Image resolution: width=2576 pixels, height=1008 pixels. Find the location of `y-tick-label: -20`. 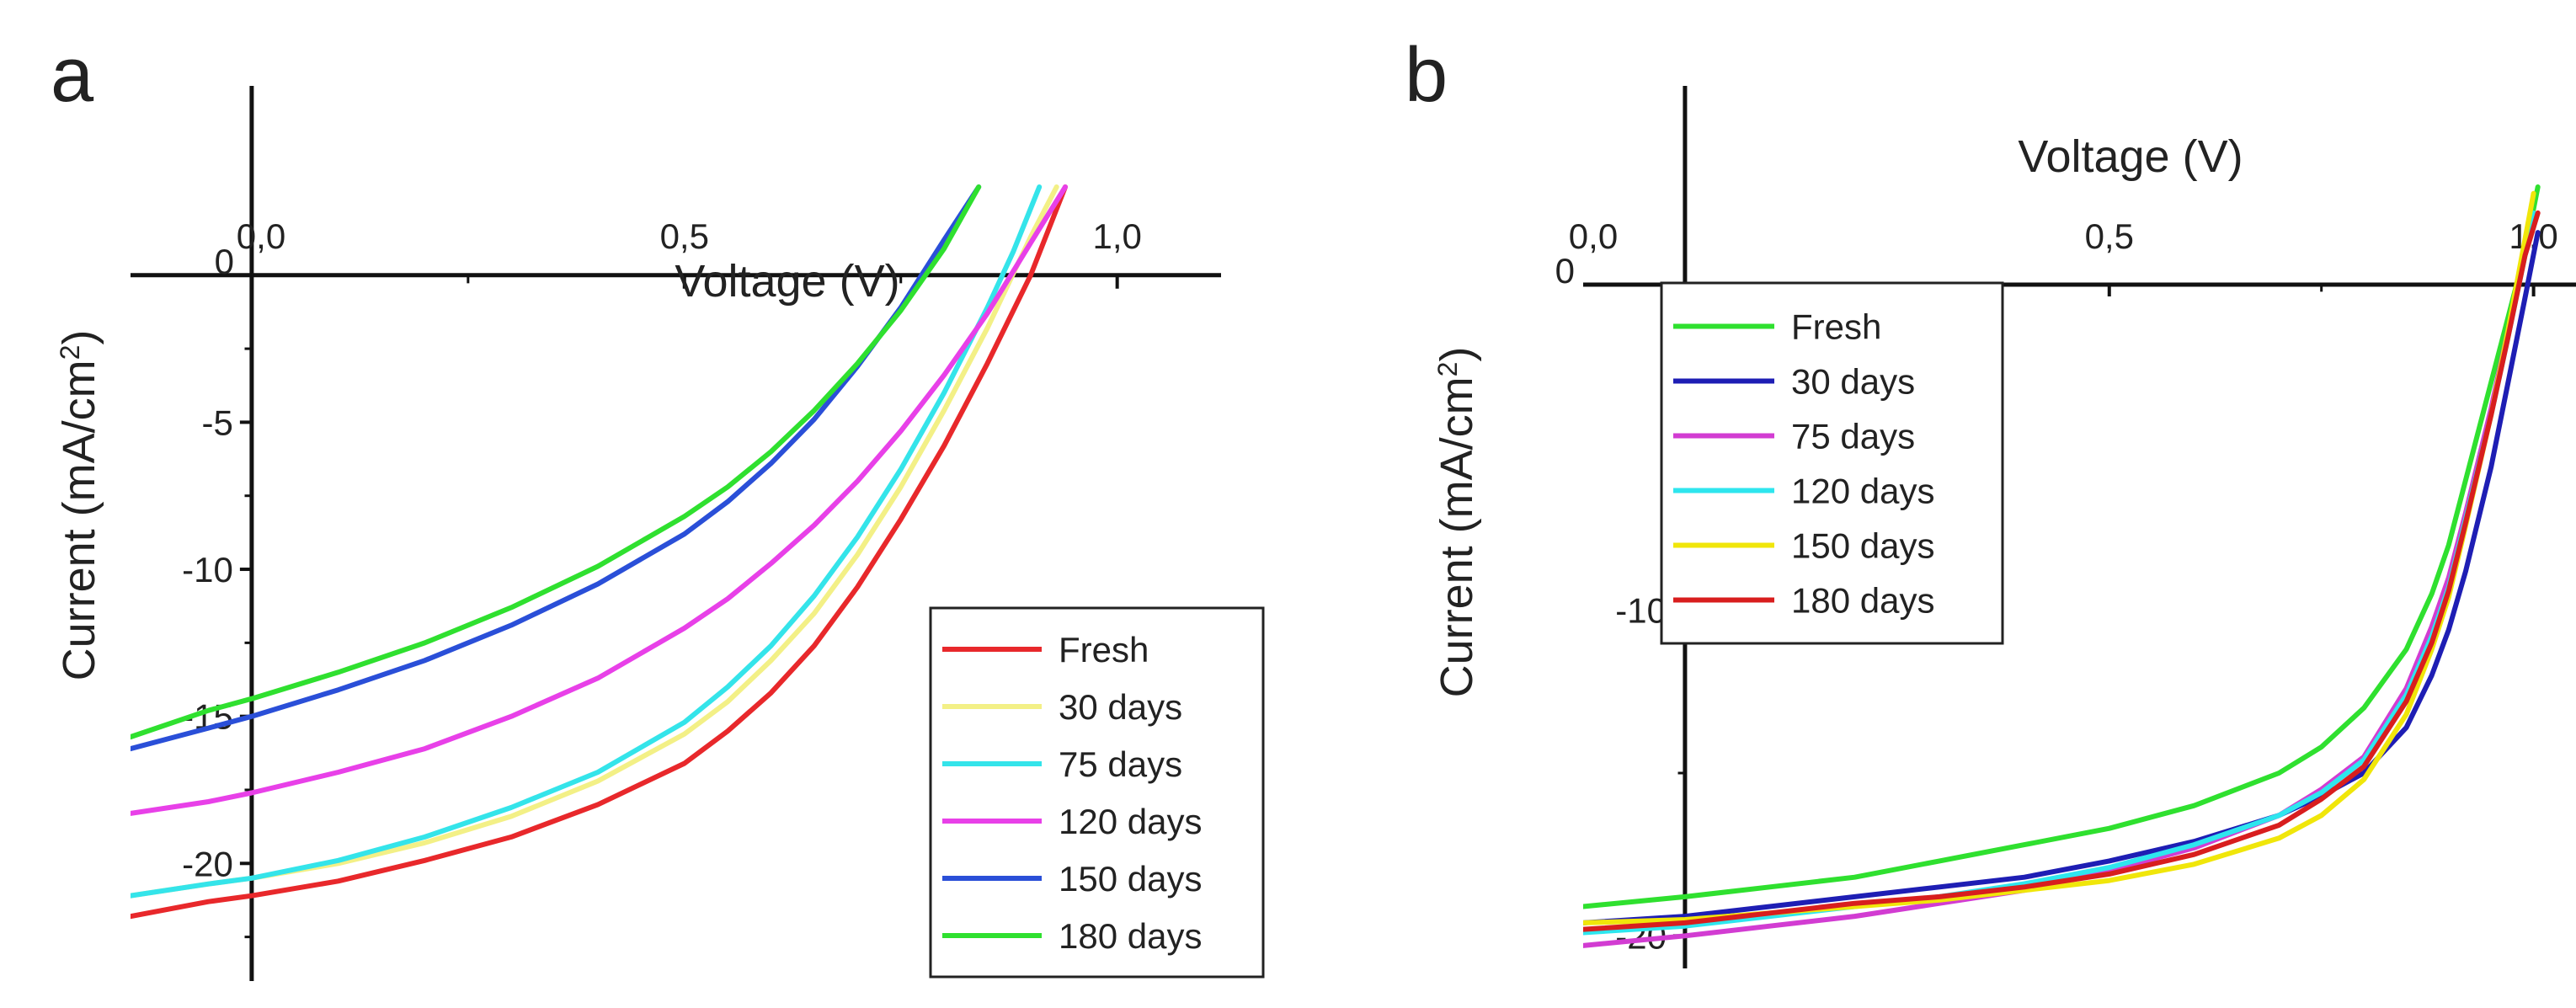

y-tick-label: -20 is located at coordinates (207, 863).